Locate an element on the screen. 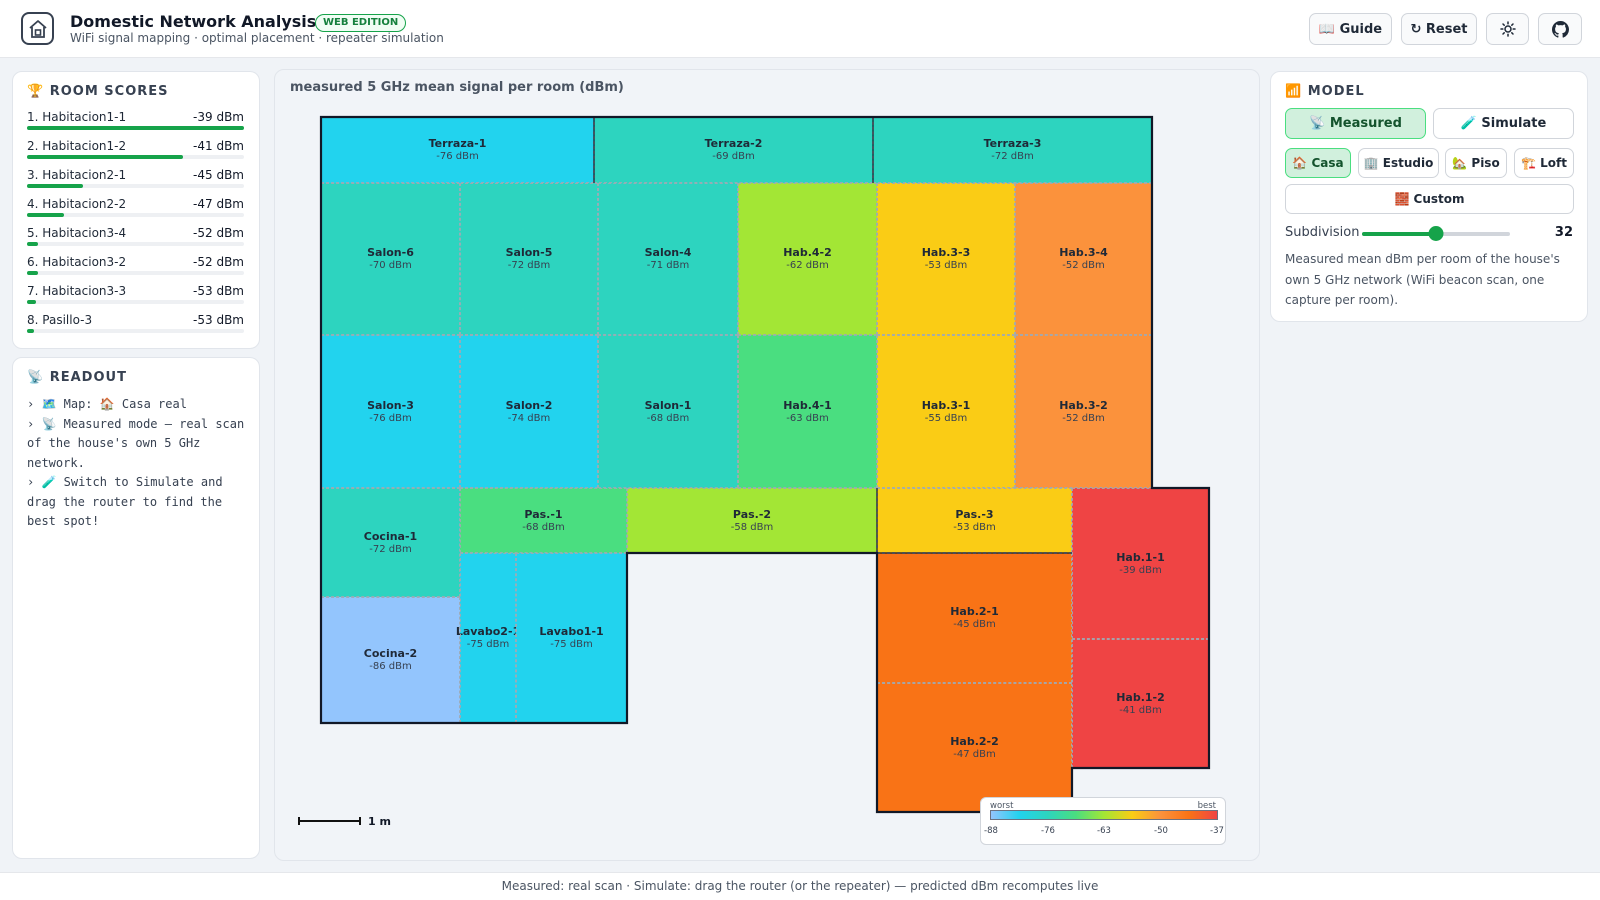 This screenshot has width=1600, height=900. room-cell: Lavabo2-1 -75 dBm is located at coordinates (488, 638).